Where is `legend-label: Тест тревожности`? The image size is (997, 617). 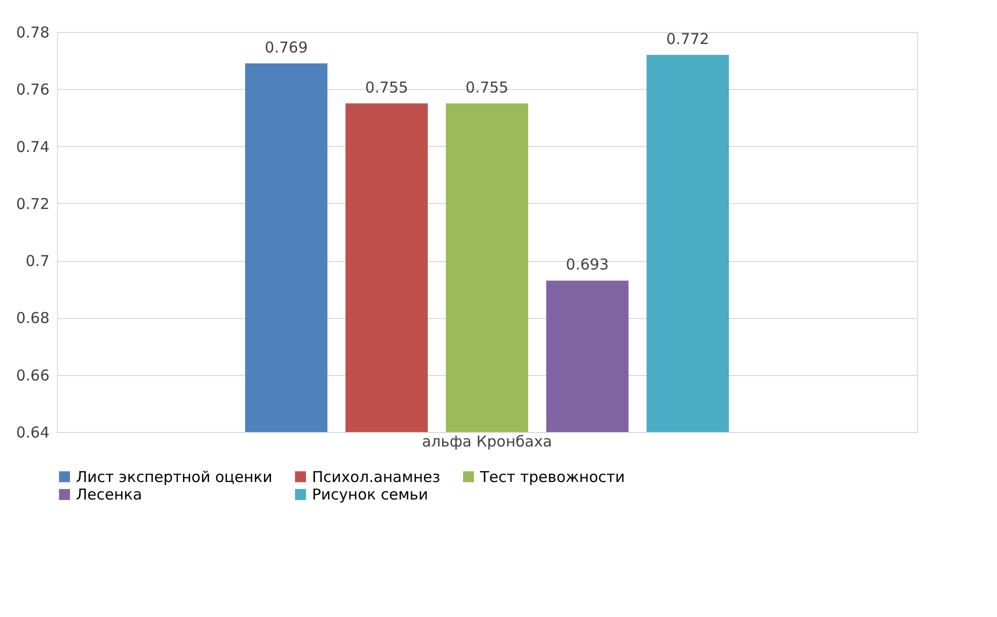 legend-label: Тест тревожности is located at coordinates (552, 477).